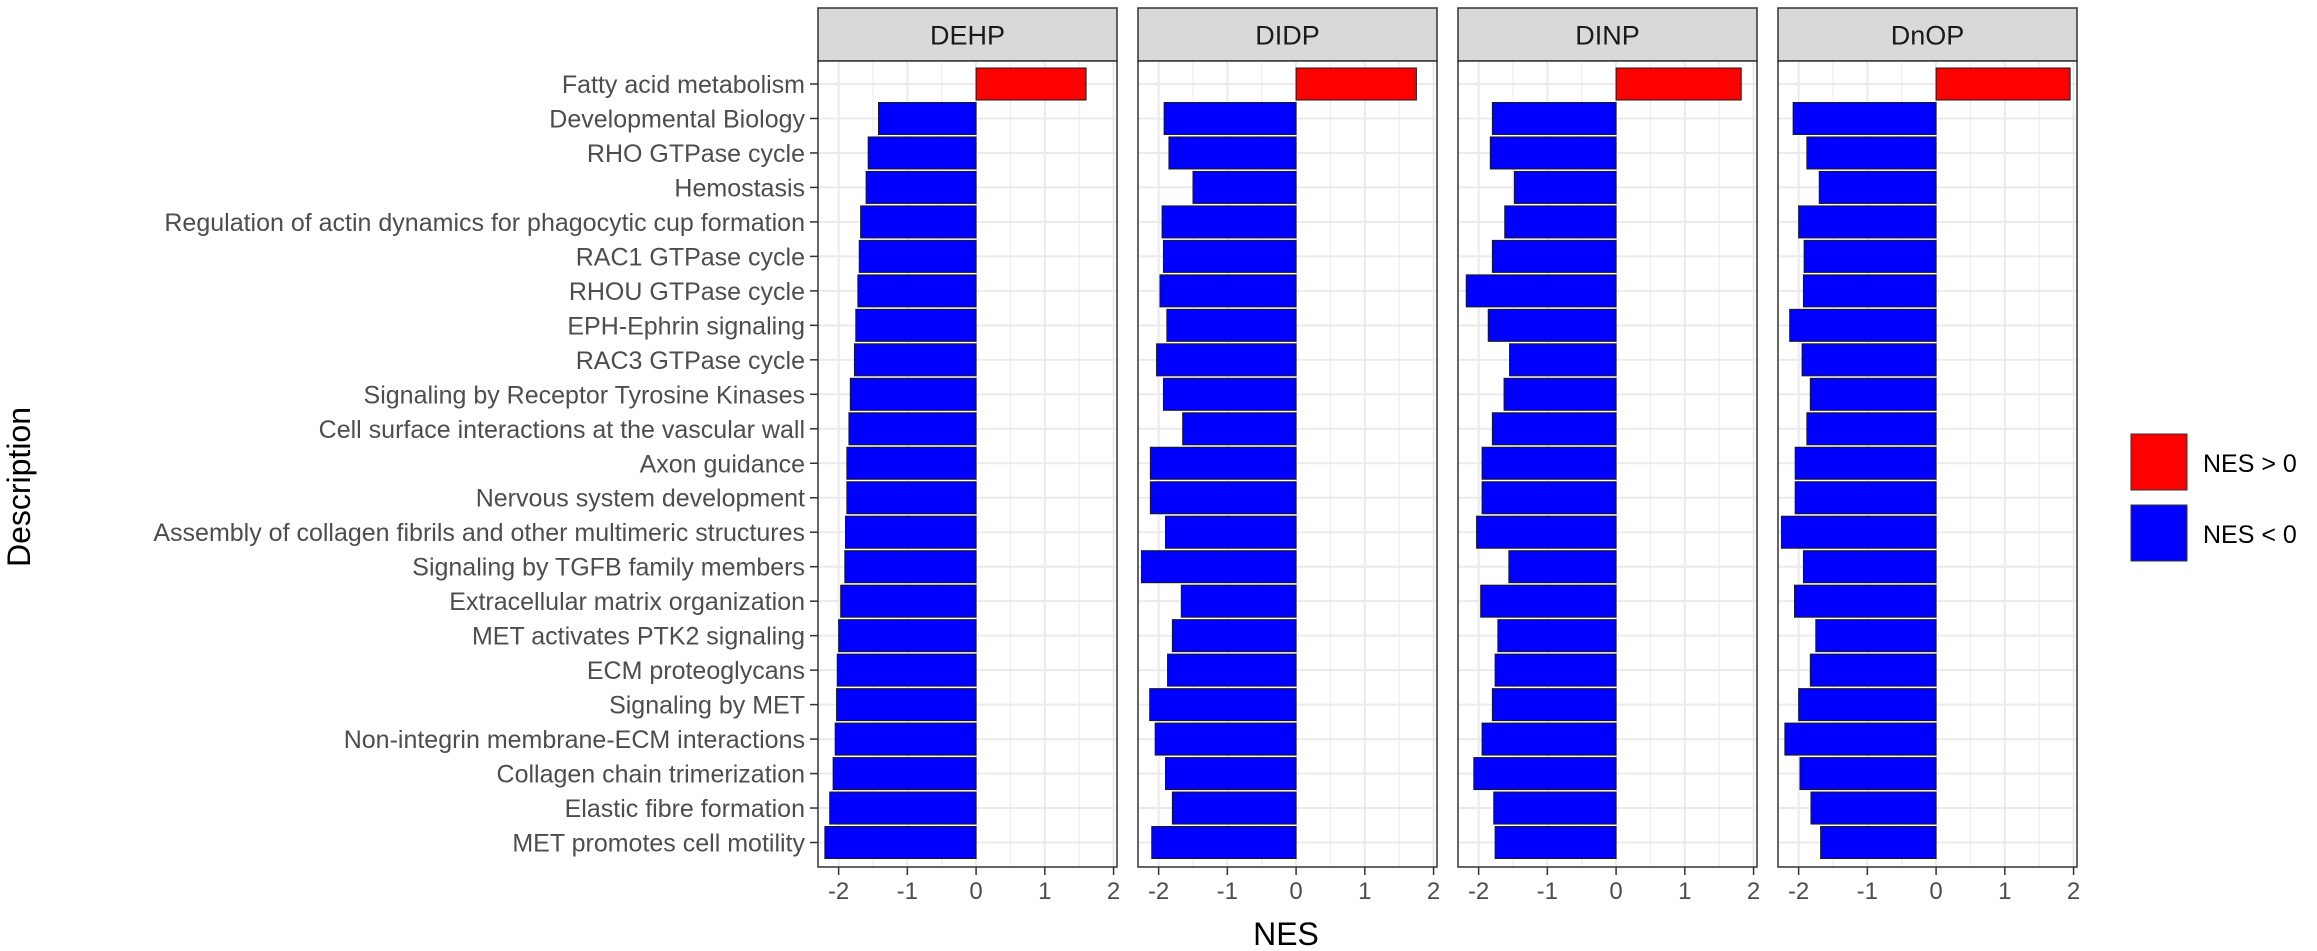 This screenshot has width=2317, height=951. I want to click on legend-label: NES > 0, so click(2250, 464).